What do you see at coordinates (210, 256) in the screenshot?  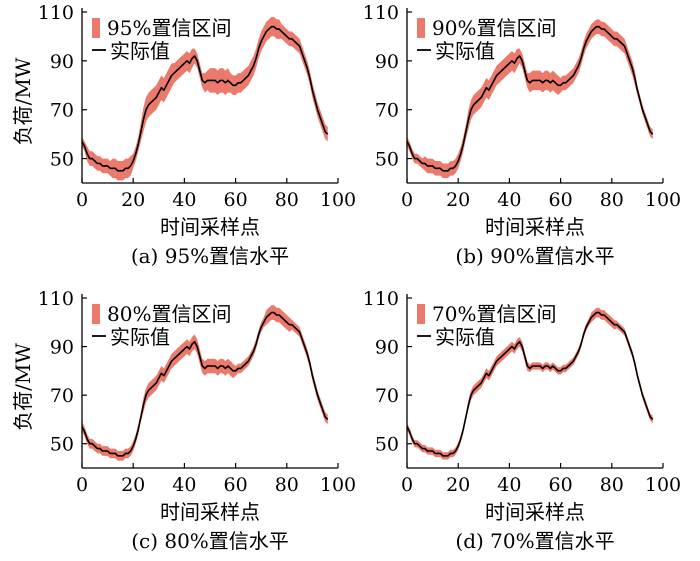 I see `panel-caption: (a) 95%置信水平` at bounding box center [210, 256].